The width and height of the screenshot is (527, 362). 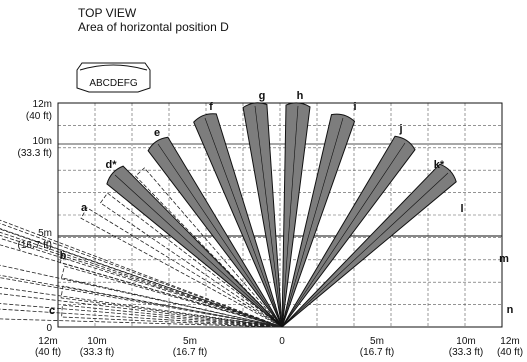 What do you see at coordinates (504, 259) in the screenshot?
I see `zone-label-m: m` at bounding box center [504, 259].